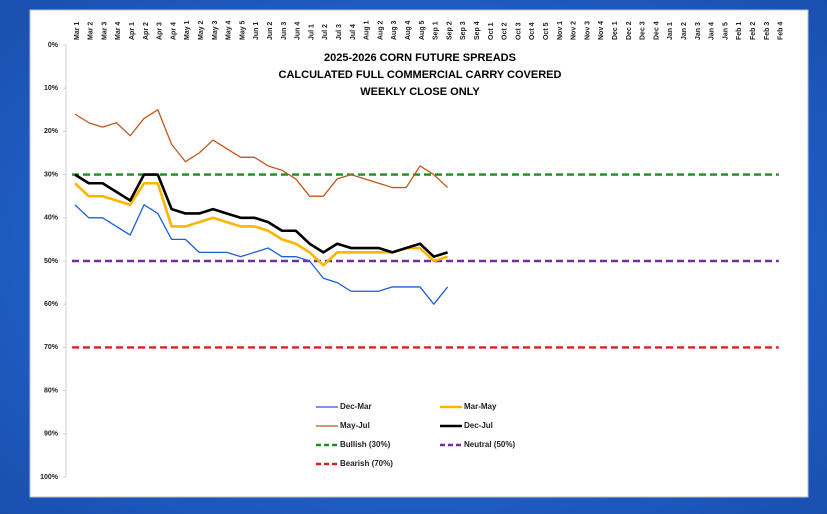 The width and height of the screenshot is (827, 514). Describe the element at coordinates (215, 30) in the screenshot. I see `x-tick-label: May 3` at that location.